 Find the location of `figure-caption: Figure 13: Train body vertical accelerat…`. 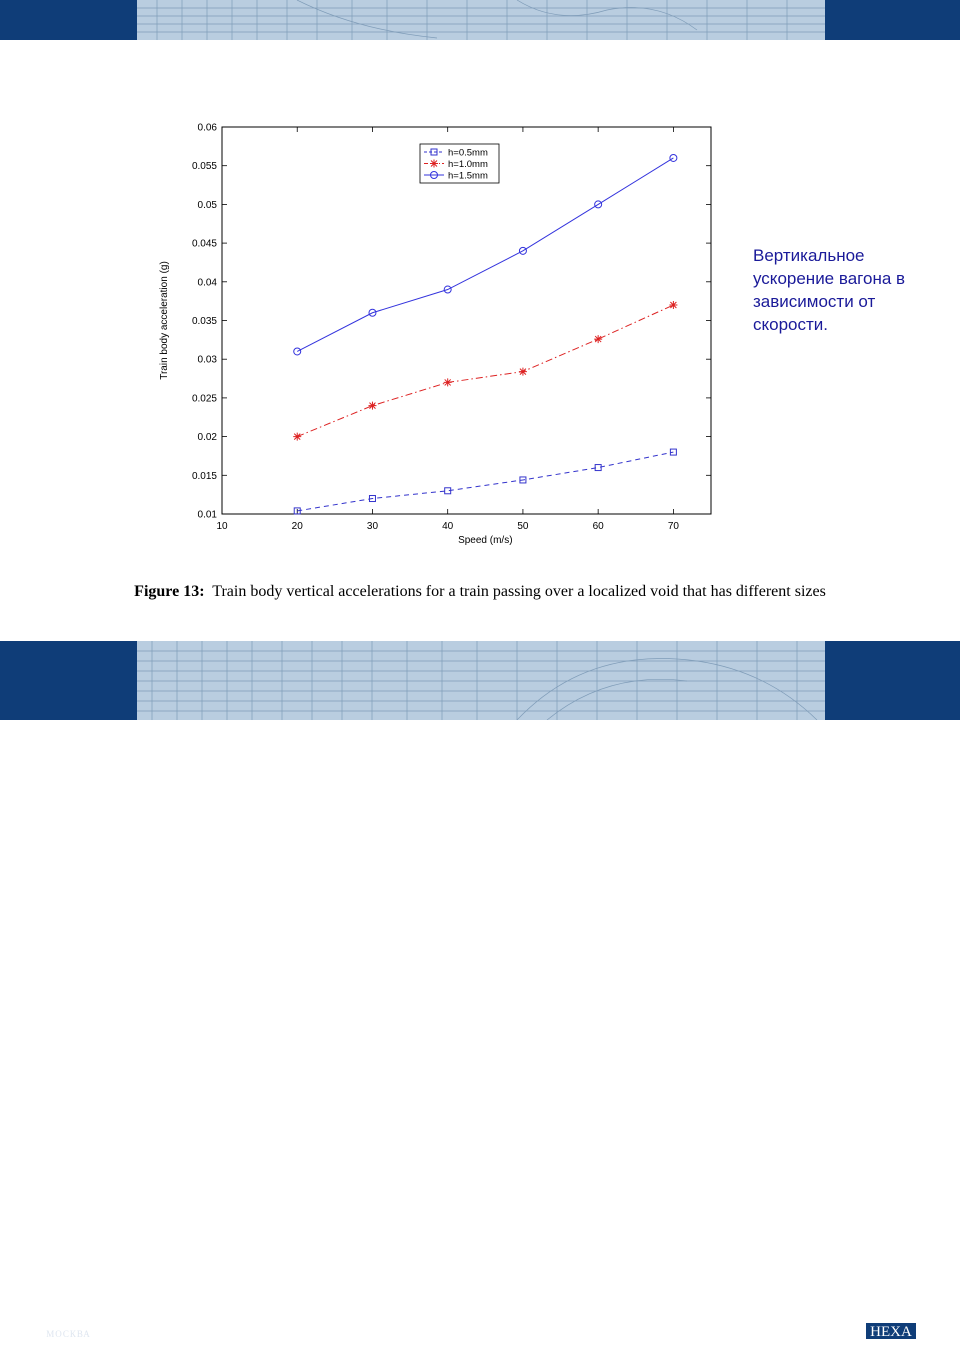

figure-caption: Figure 13: Train body vertical accelerat… is located at coordinates (480, 592).